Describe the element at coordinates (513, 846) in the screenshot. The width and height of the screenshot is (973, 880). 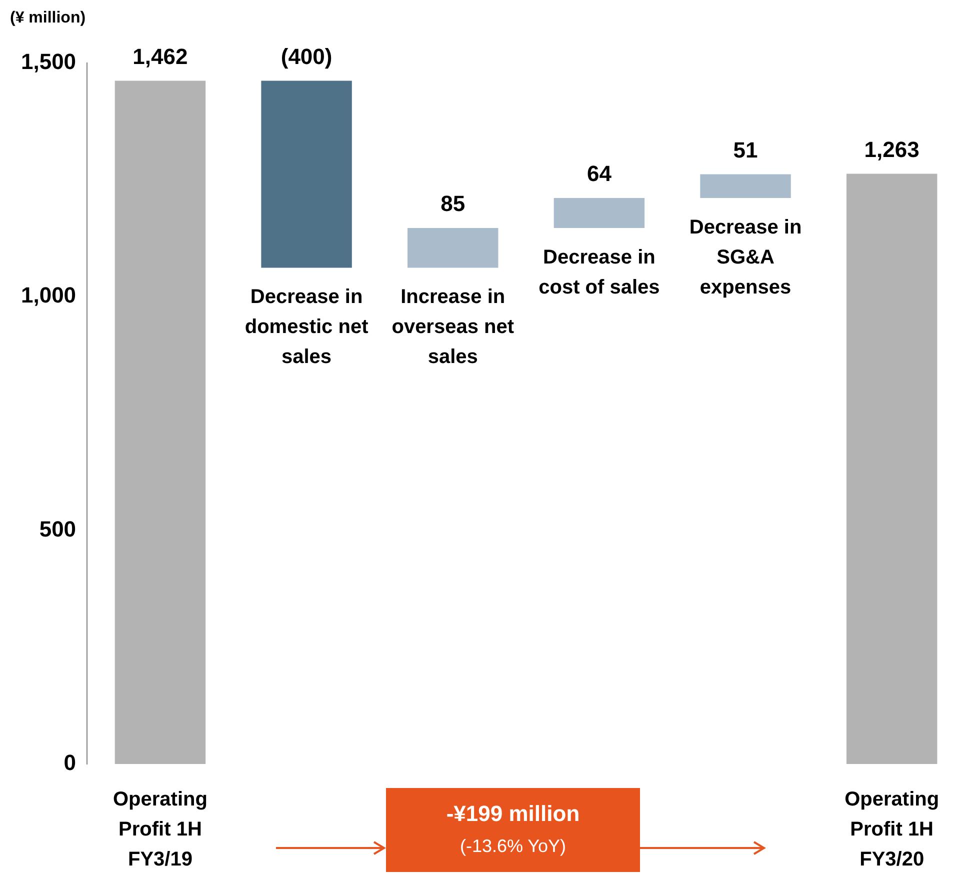
I see `text: (-13.6% YoY)` at that location.